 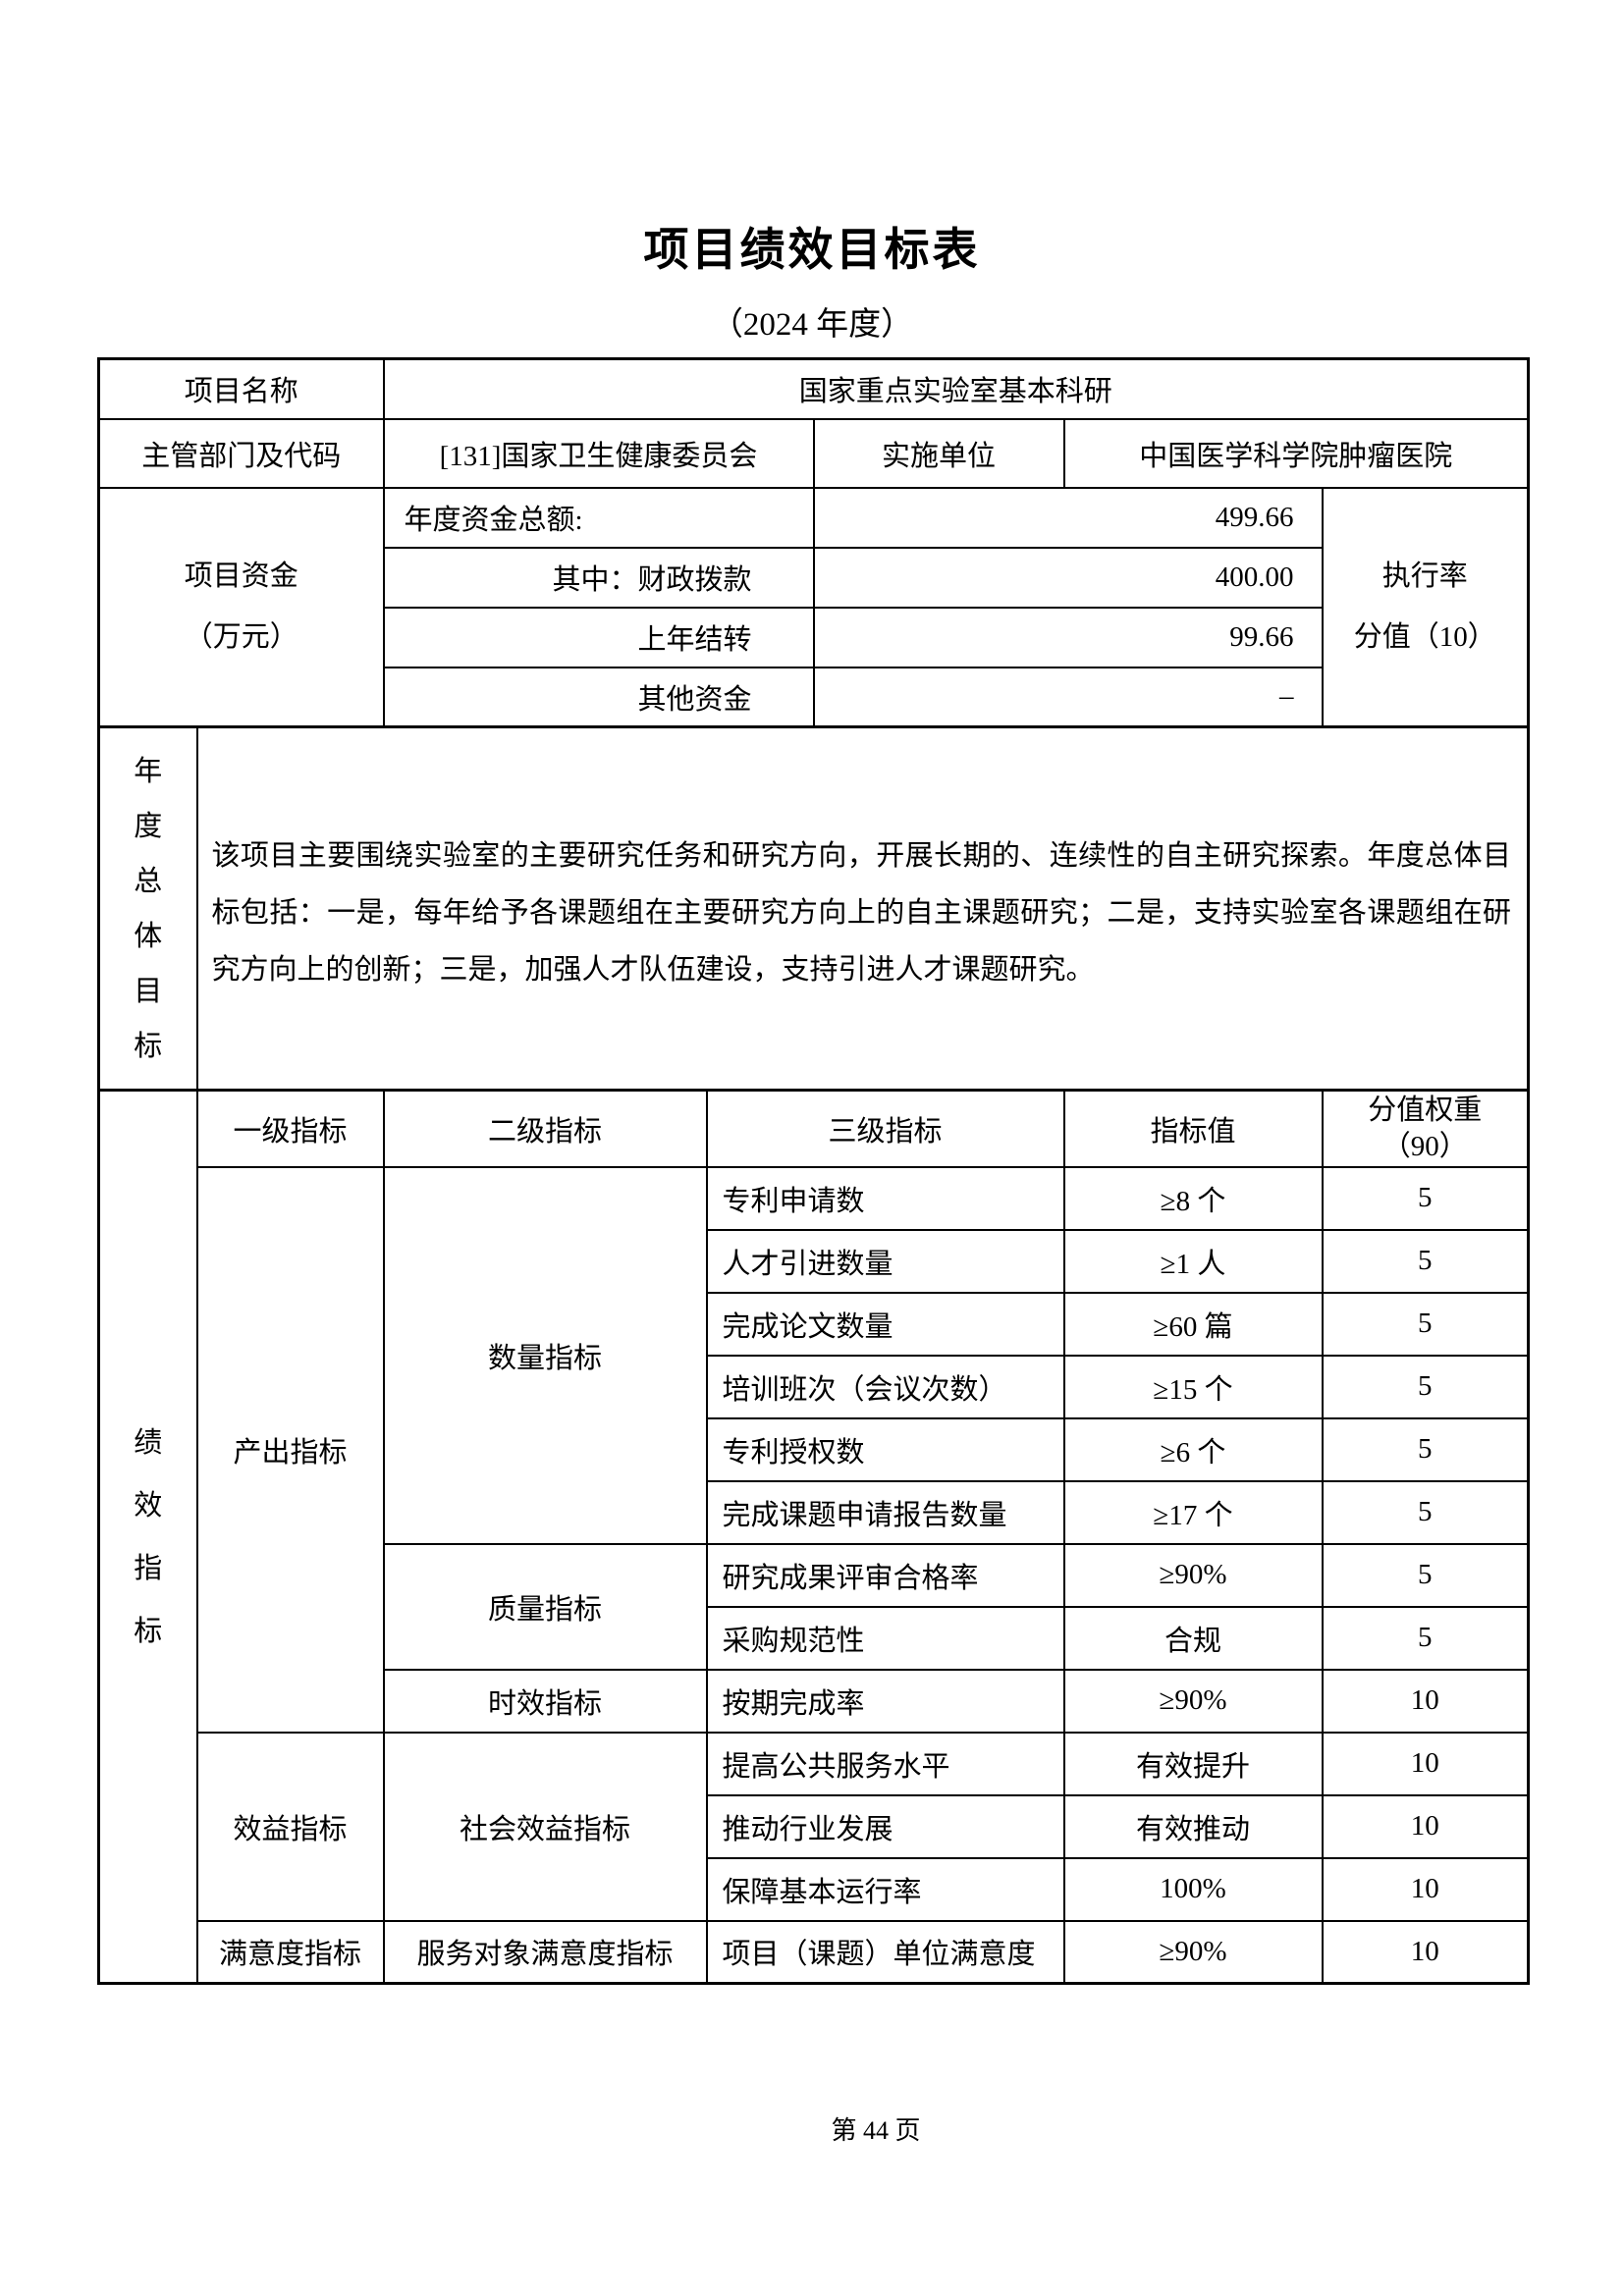 I want to click on indicator-row: 专利授权数 ≥6 个 5, so click(x=814, y=1449).